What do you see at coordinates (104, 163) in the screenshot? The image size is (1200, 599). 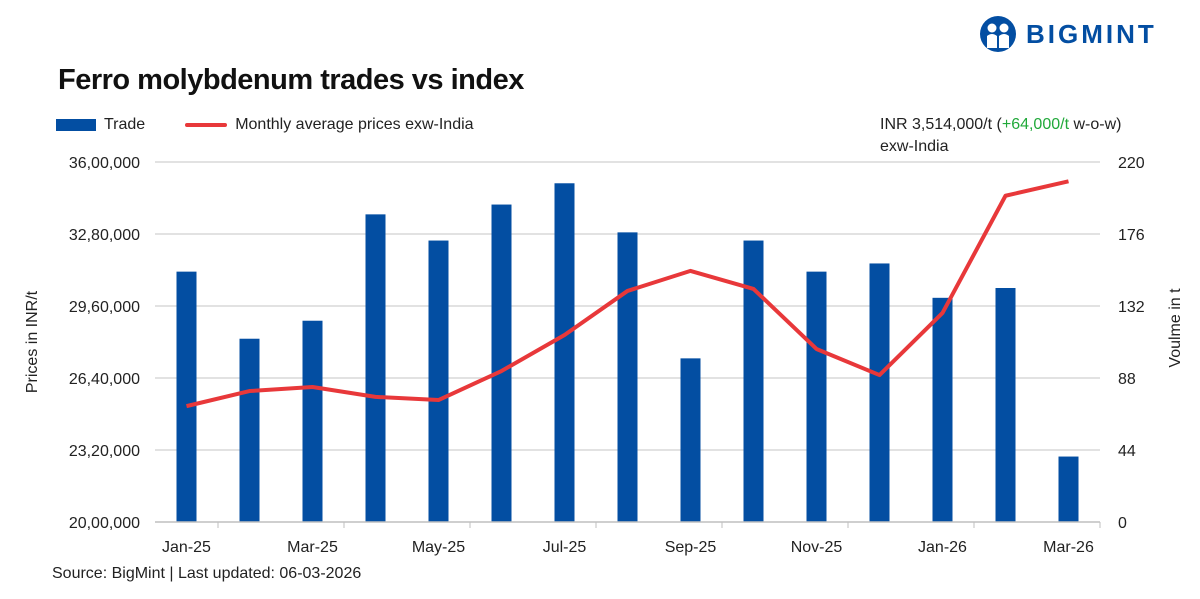 I see `y-tick-label: 36,00,000` at bounding box center [104, 163].